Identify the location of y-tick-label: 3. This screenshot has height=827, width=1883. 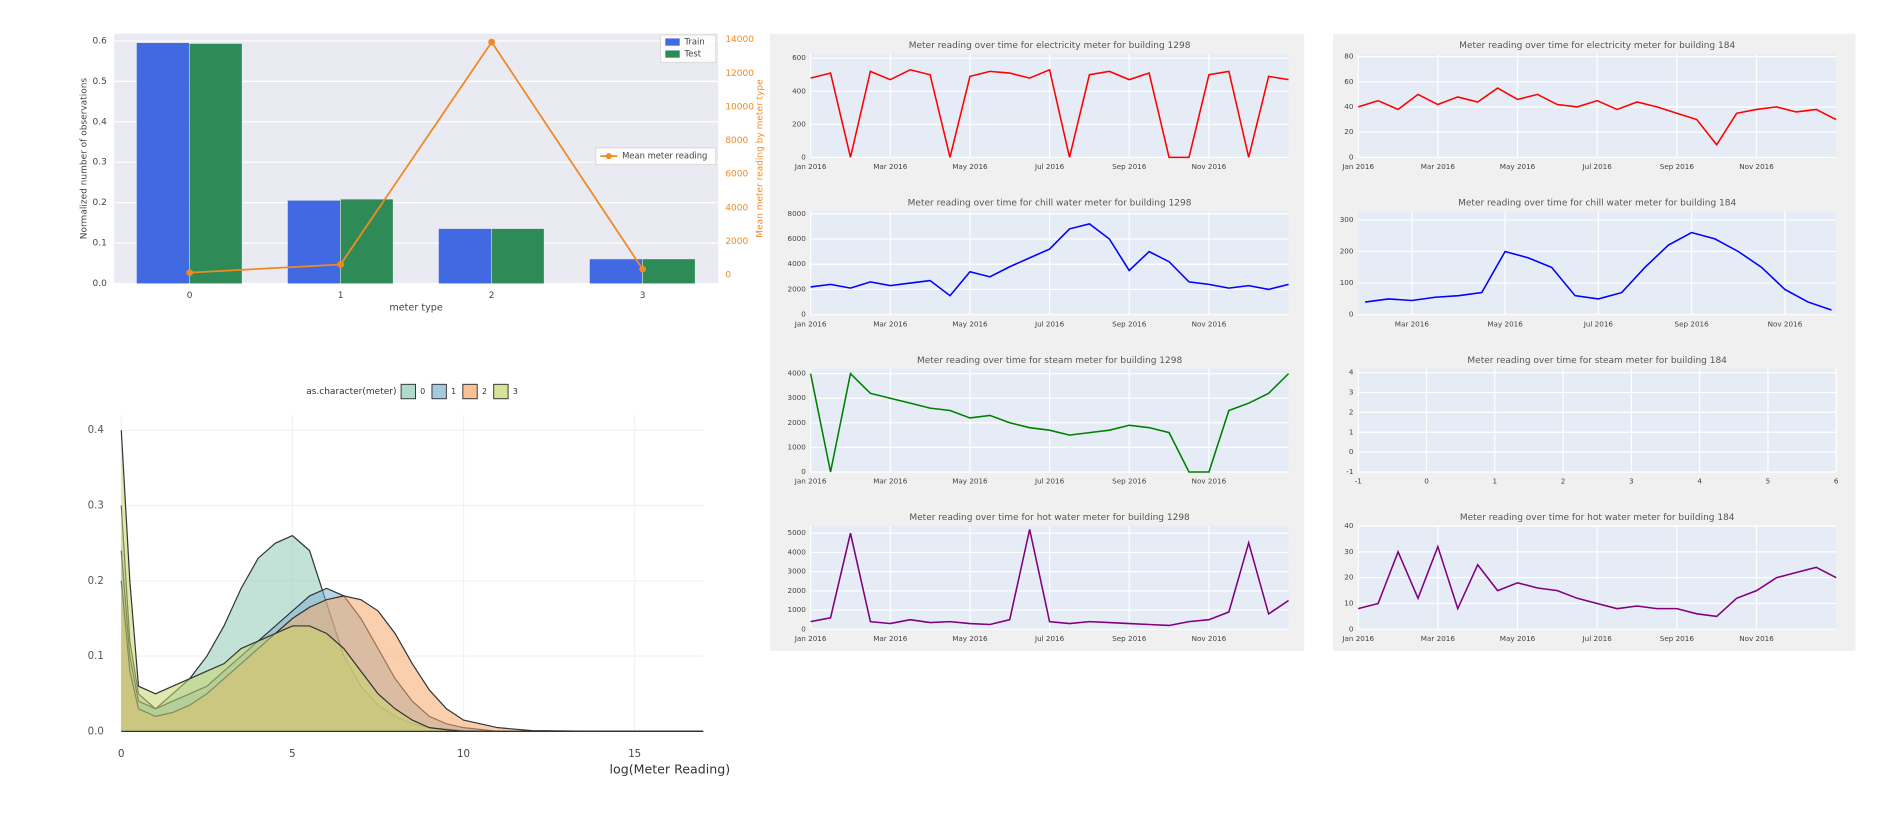
(1351, 392).